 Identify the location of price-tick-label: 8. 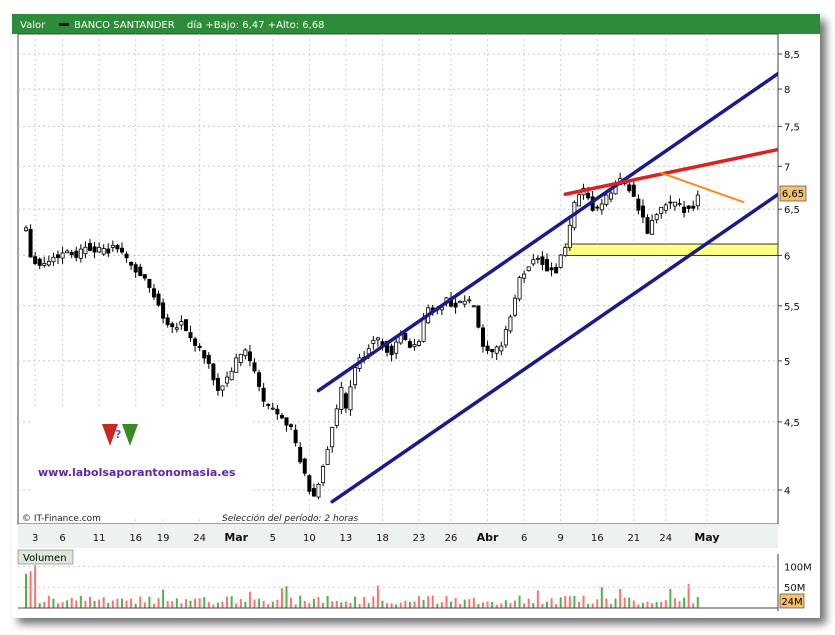
(787, 90).